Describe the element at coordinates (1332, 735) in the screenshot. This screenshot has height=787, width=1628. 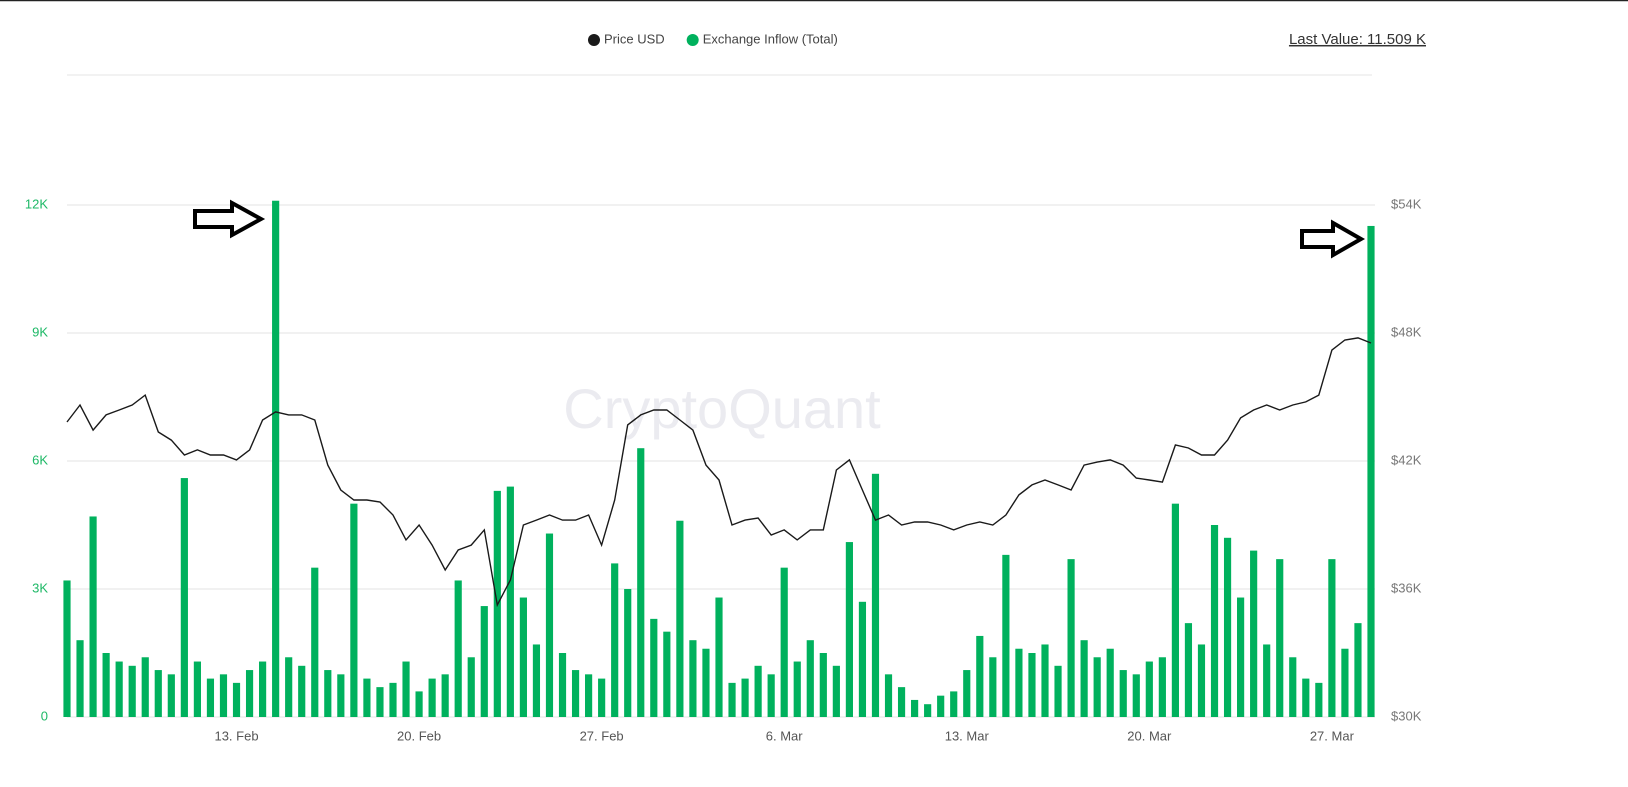
I see `x-tick-label: 27. Mar` at that location.